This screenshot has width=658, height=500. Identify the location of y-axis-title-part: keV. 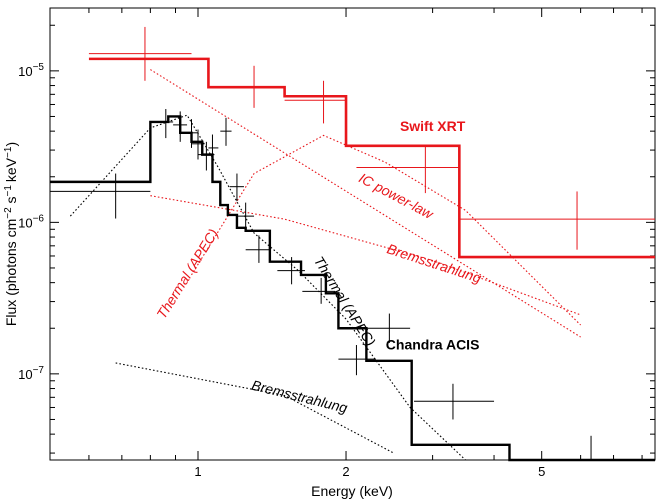
(11, 169).